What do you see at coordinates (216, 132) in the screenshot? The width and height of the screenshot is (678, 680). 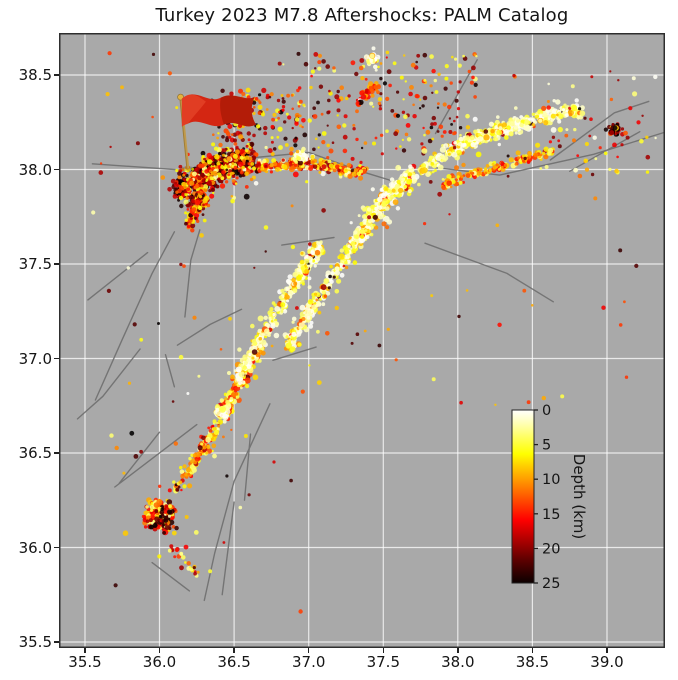 I see `epicenter-flag-marker` at bounding box center [216, 132].